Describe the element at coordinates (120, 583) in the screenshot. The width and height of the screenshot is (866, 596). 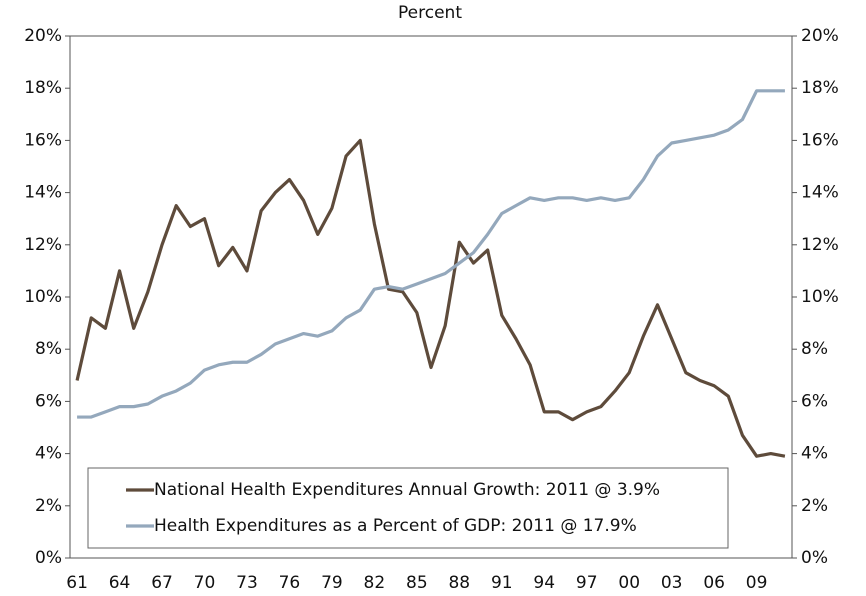
I see `x-tick-label: 64` at that location.